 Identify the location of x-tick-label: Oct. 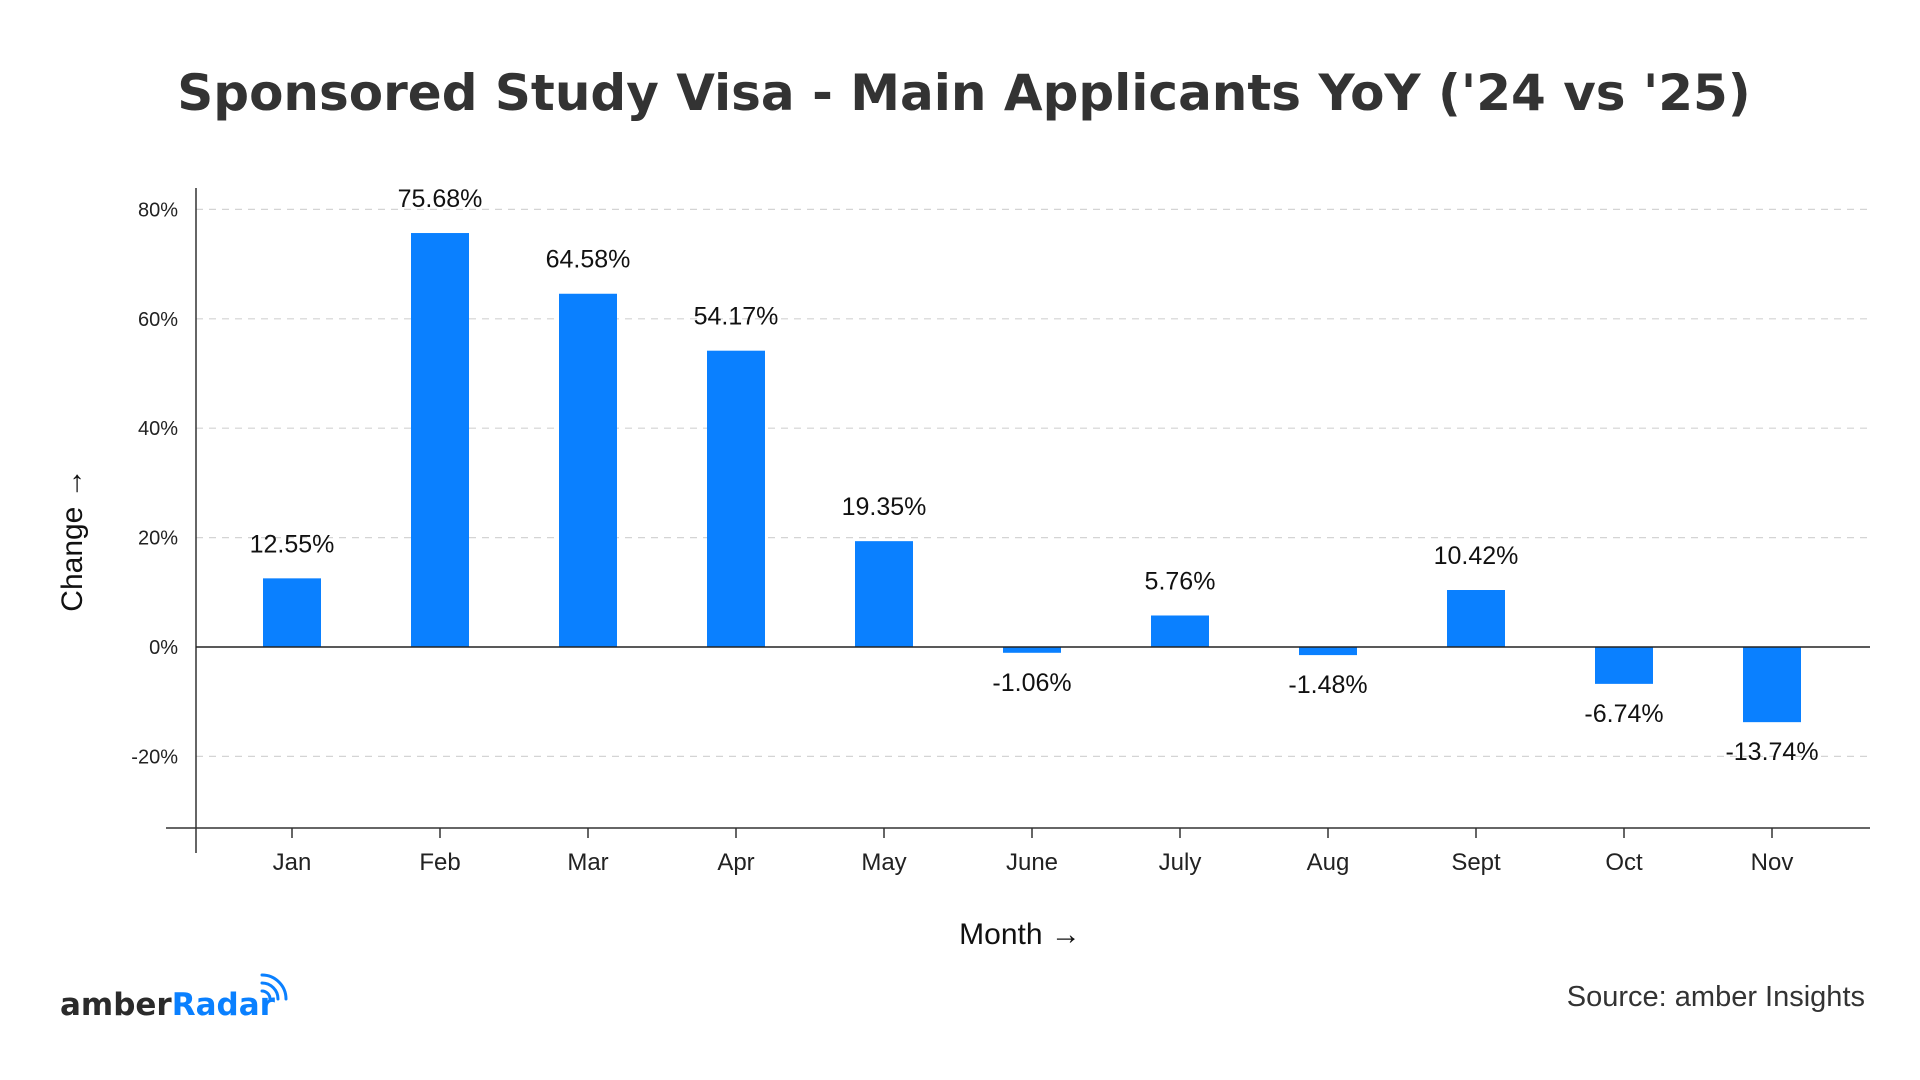
(1624, 862).